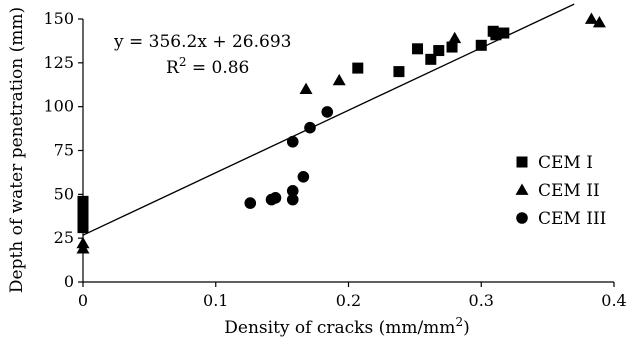 The image size is (641, 345). I want to click on y-tick-label: 0, so click(69, 281).